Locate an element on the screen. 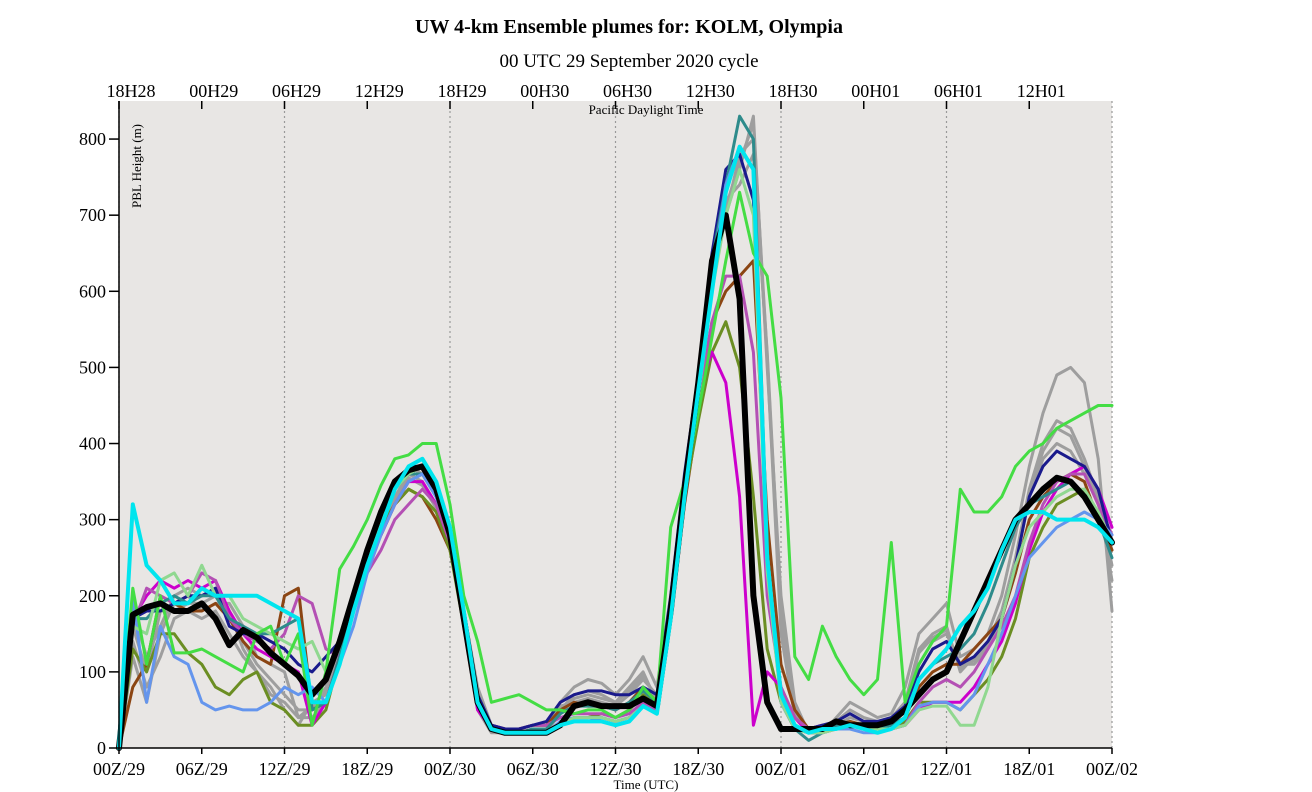 The image size is (1312, 792). y-tick-label: 600 is located at coordinates (92, 291).